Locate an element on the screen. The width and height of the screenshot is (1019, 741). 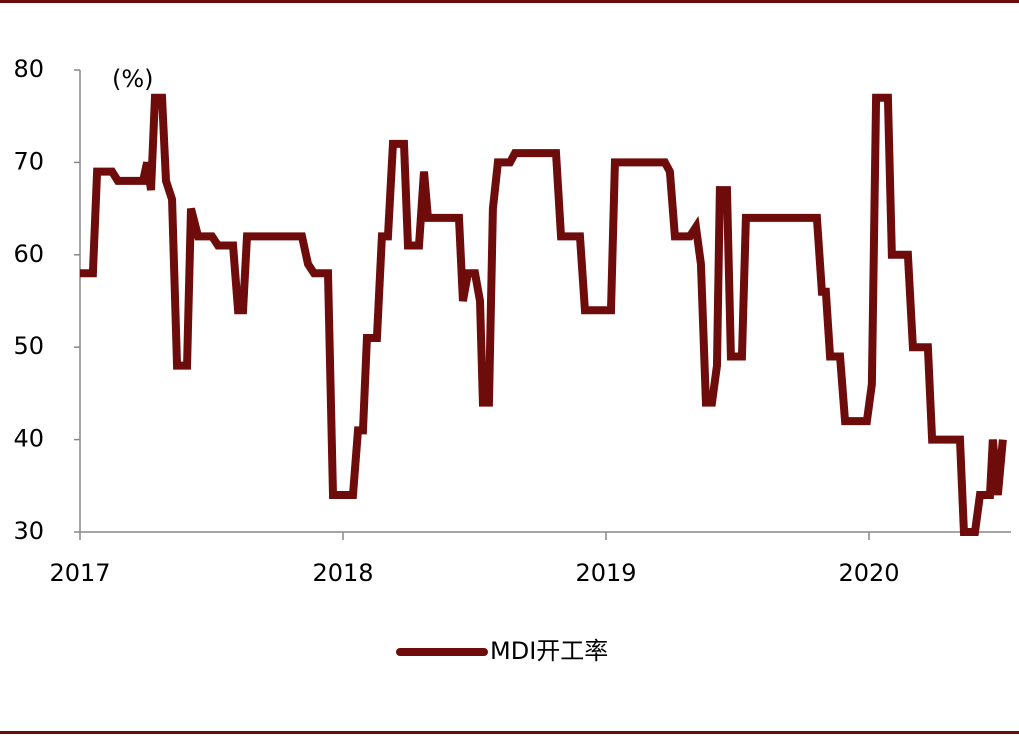
top-border is located at coordinates (509, 1).